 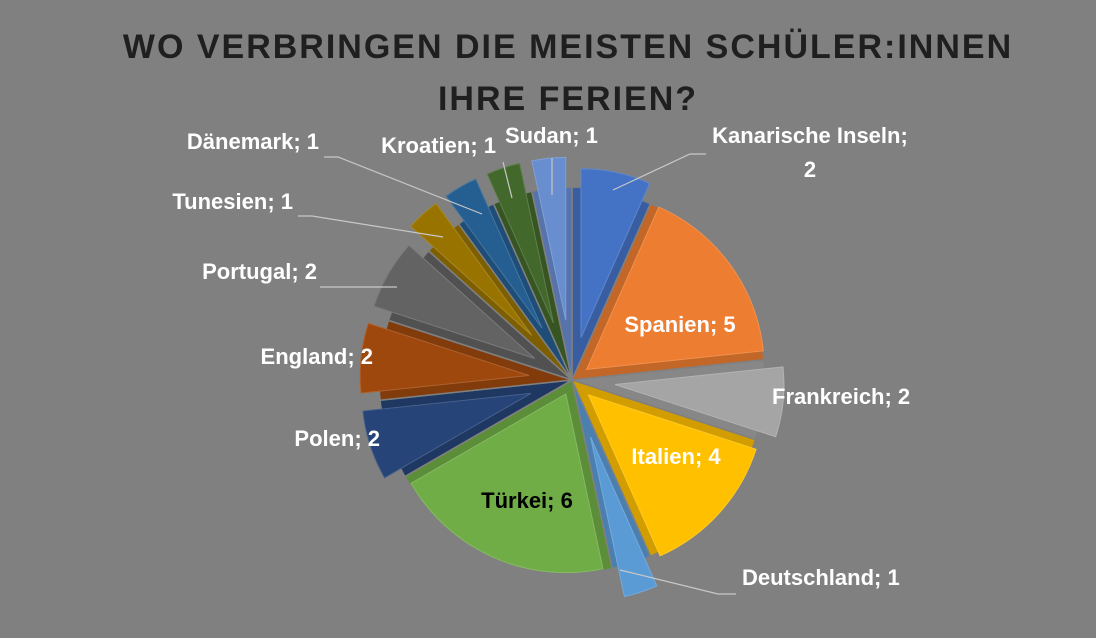 What do you see at coordinates (507, 483) in the screenshot?
I see `pie-slice-tuerkei-face` at bounding box center [507, 483].